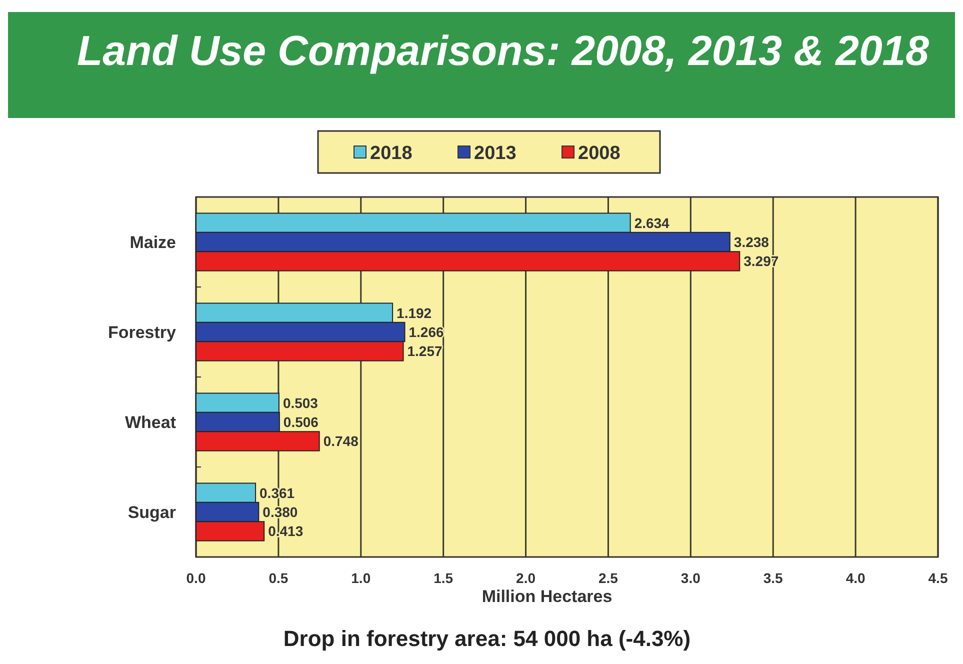 This screenshot has width=963, height=664. I want to click on text: Drop in forestry area: 54 000 ha (-4.3%), so click(487, 638).